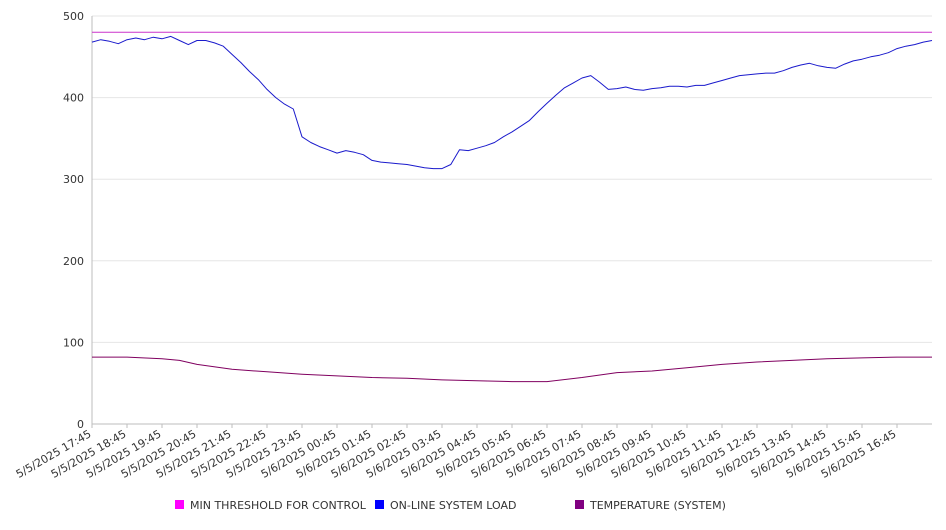 The height and width of the screenshot is (530, 946). I want to click on legend-item: ON-LINE SYSTEM LOAD, so click(445, 505).